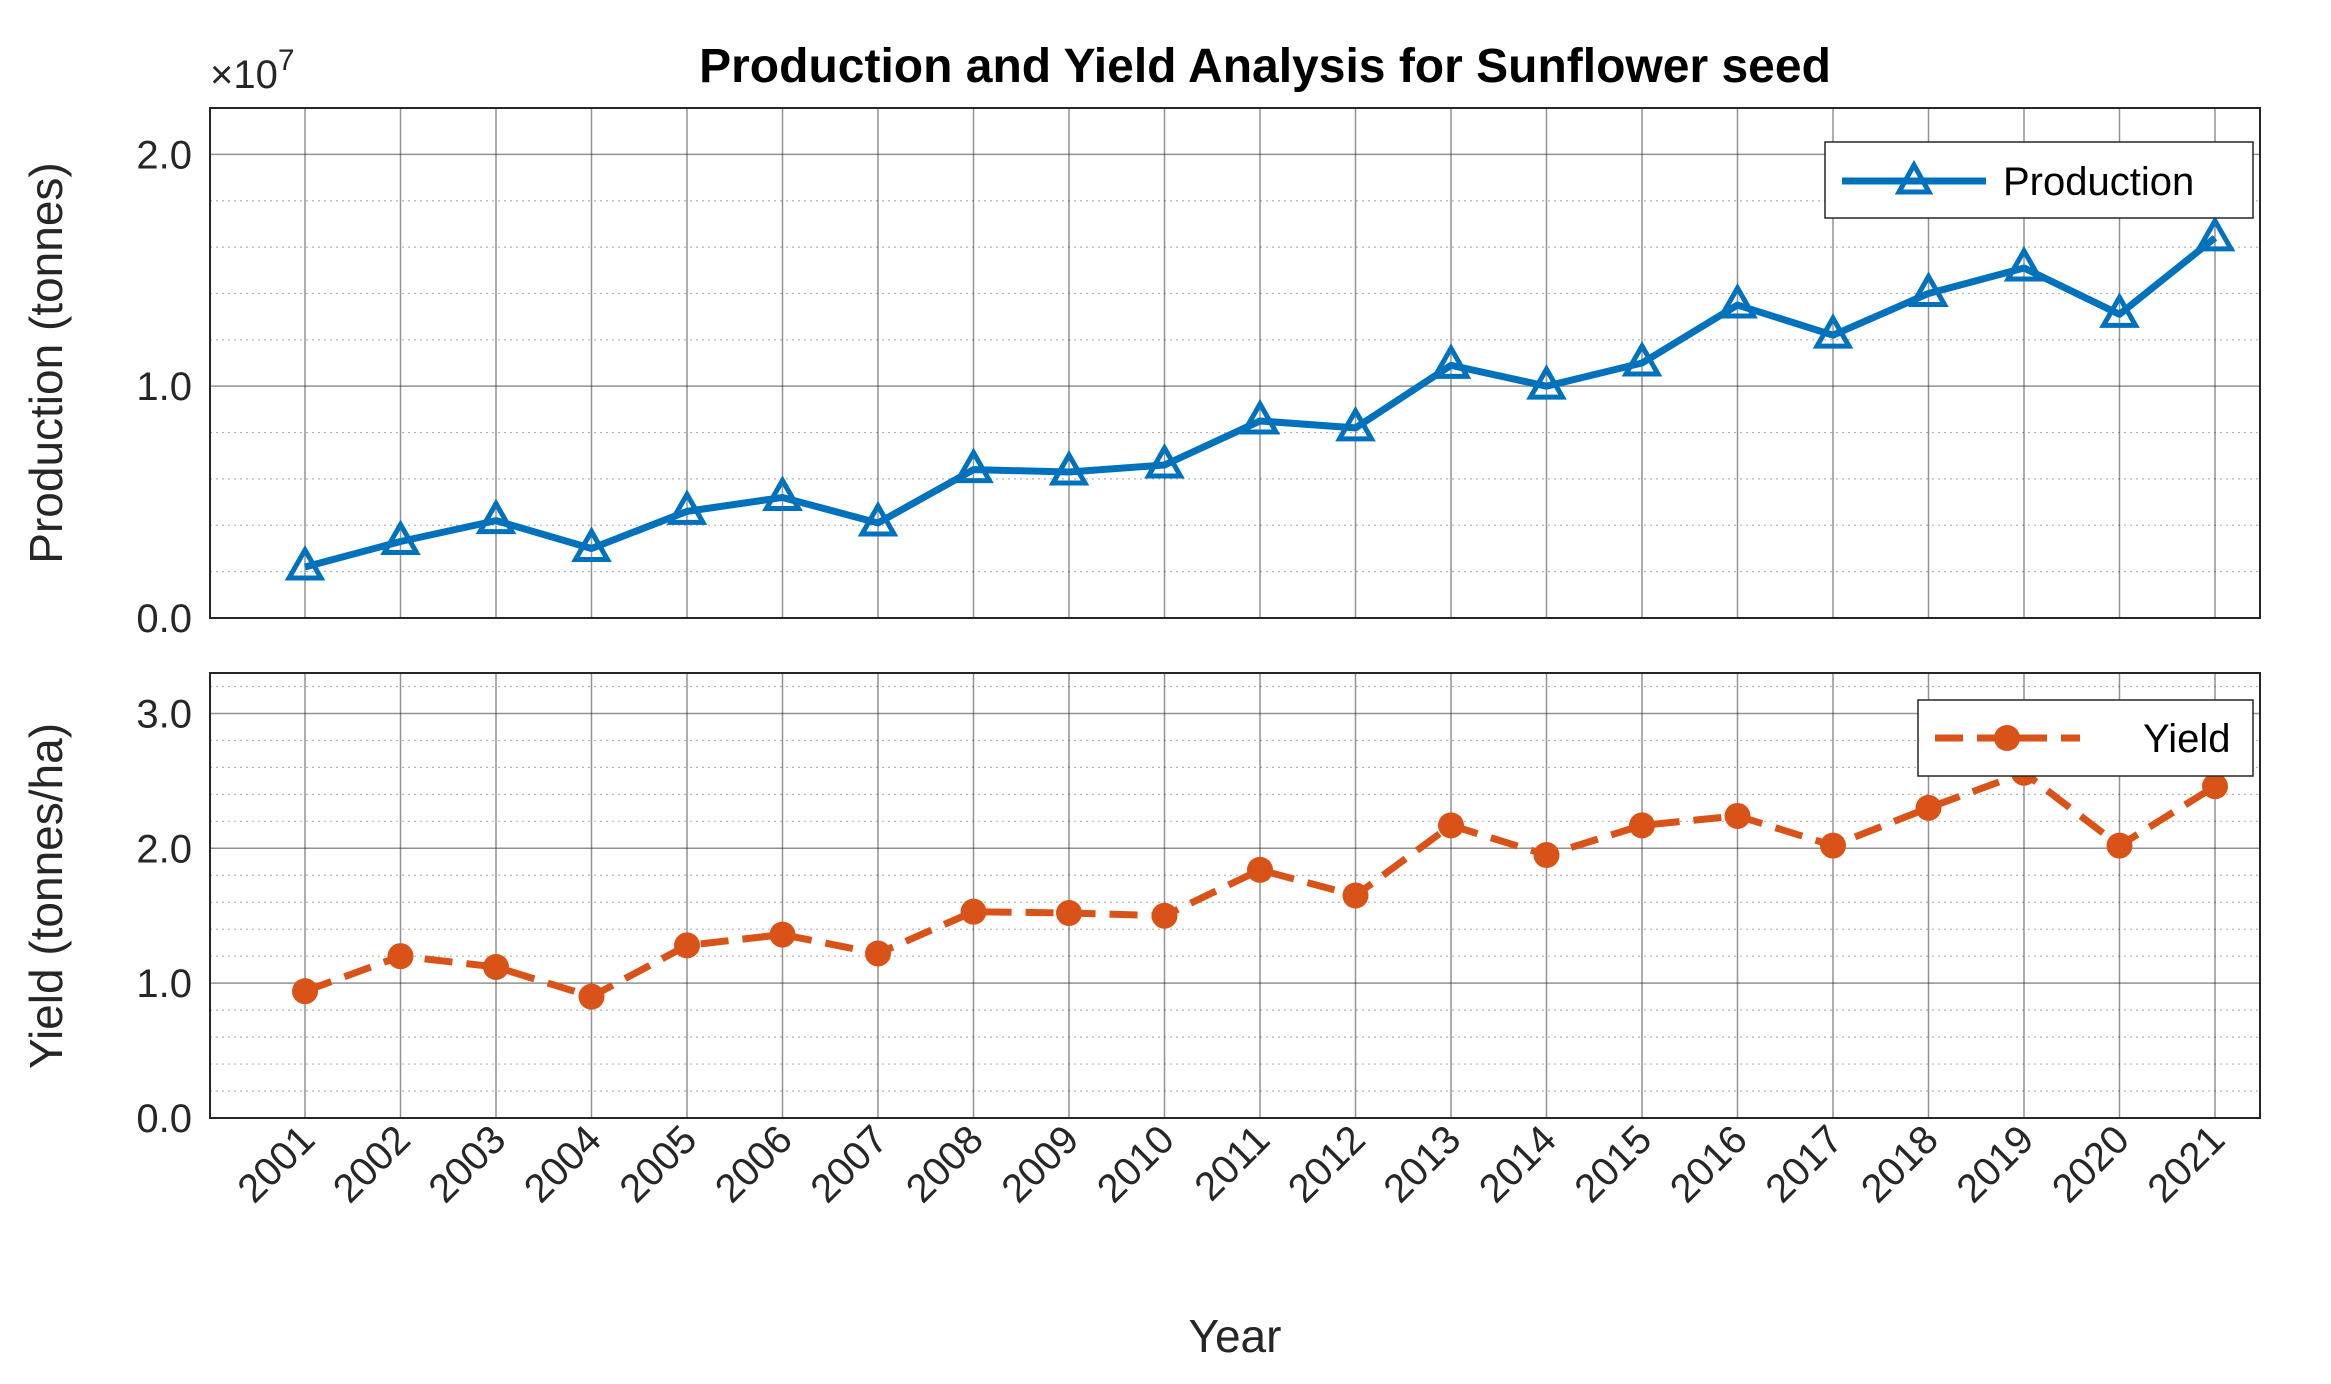 The height and width of the screenshot is (1384, 2331). I want to click on yield-legend-box, so click(2085, 738).